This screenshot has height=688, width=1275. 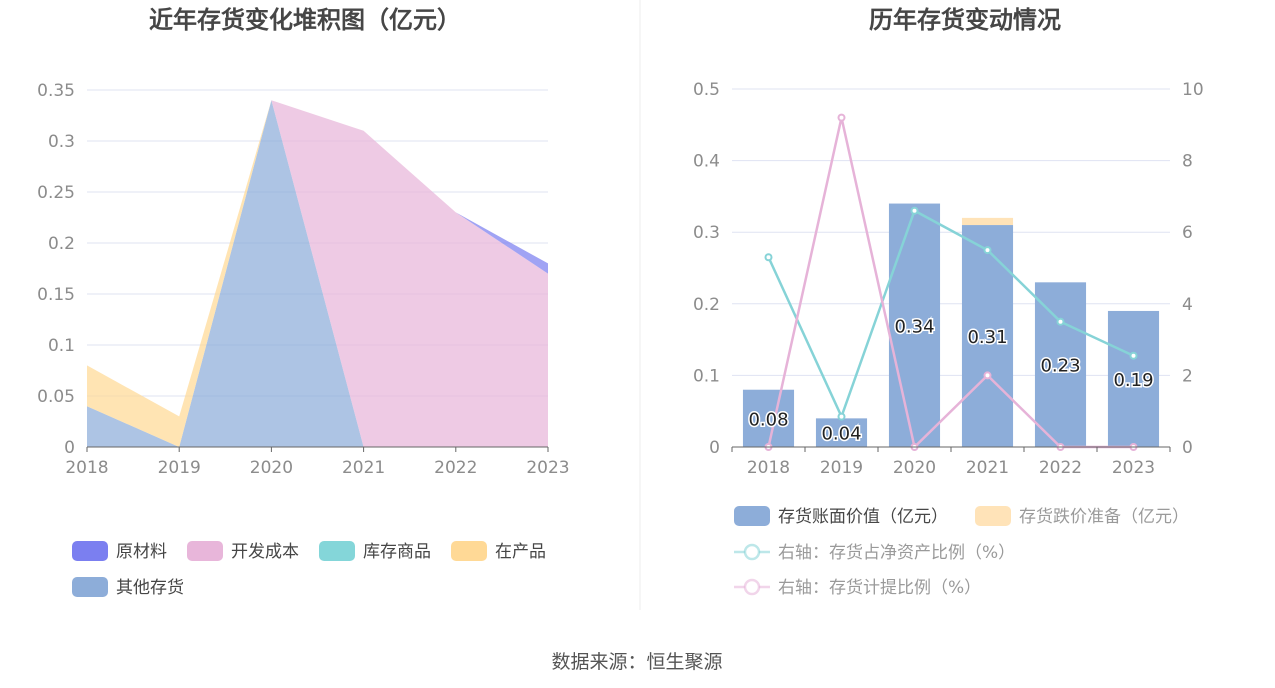 I want to click on bar-value-label: 0.23, so click(x=1060, y=366).